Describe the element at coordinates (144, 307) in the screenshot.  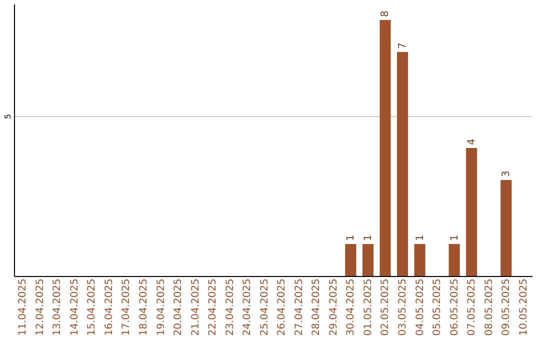
I see `x-tick-label: 18.04.2025` at that location.